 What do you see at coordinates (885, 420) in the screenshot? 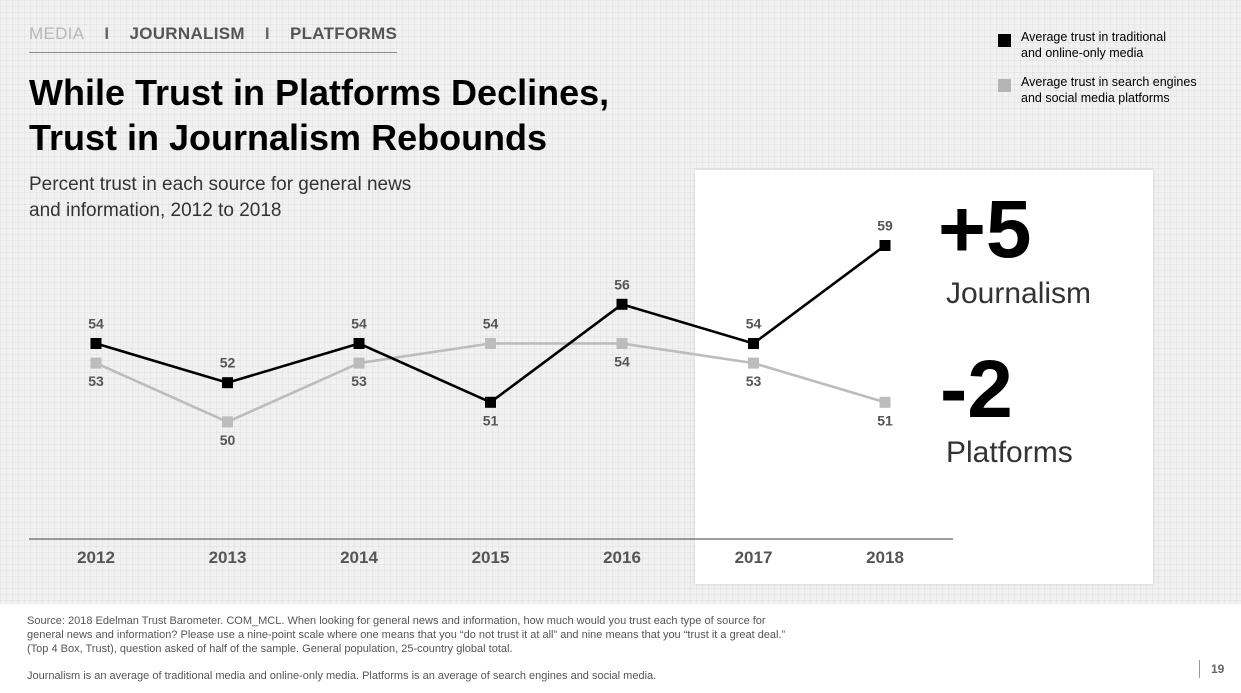
I see `platforms-data-label: 51` at bounding box center [885, 420].